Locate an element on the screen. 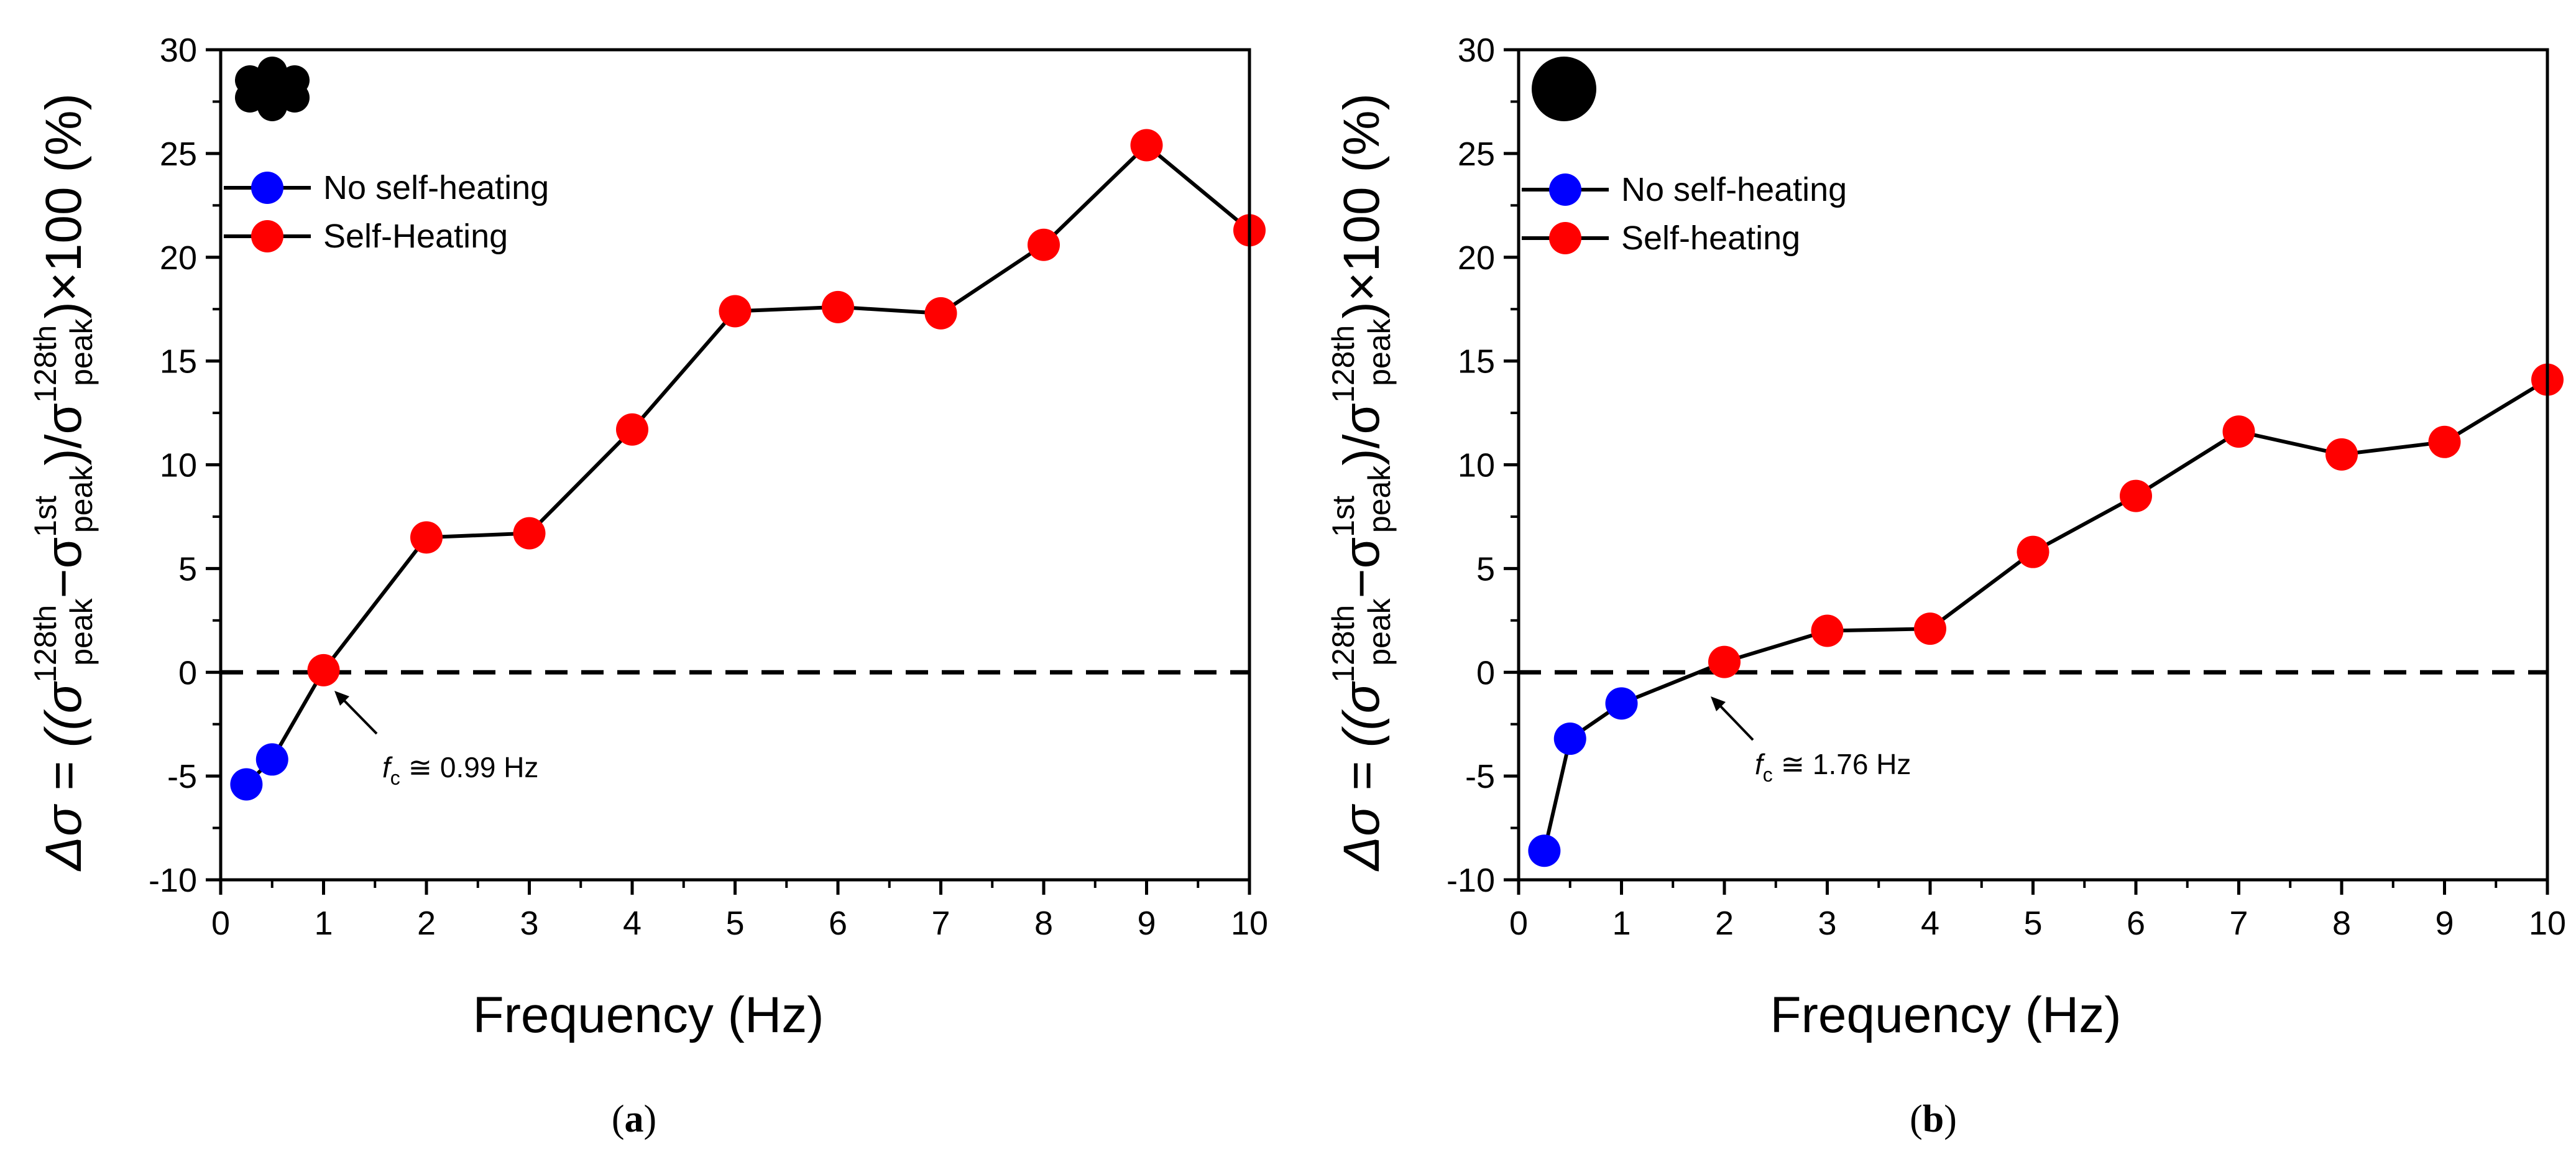 This screenshot has width=2576, height=1159. legend-item-self-heating: Self-heating is located at coordinates (1661, 238).